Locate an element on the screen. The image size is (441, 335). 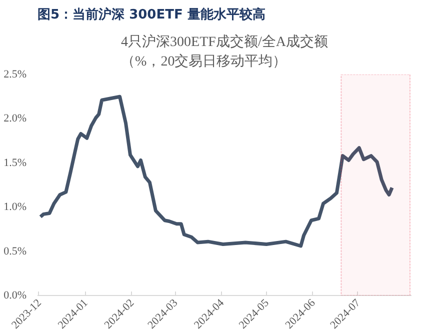
y-tick-label: 0.0% is located at coordinates (15, 296).